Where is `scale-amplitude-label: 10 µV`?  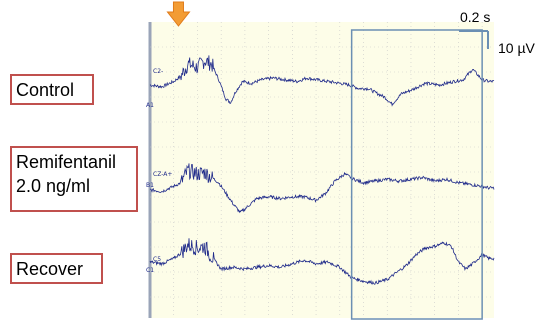
scale-amplitude-label: 10 µV is located at coordinates (516, 48).